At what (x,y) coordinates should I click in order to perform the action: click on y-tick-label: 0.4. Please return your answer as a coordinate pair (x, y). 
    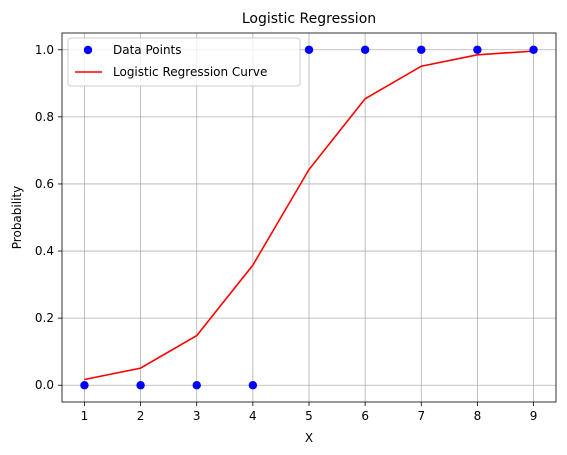
    Looking at the image, I should click on (44, 251).